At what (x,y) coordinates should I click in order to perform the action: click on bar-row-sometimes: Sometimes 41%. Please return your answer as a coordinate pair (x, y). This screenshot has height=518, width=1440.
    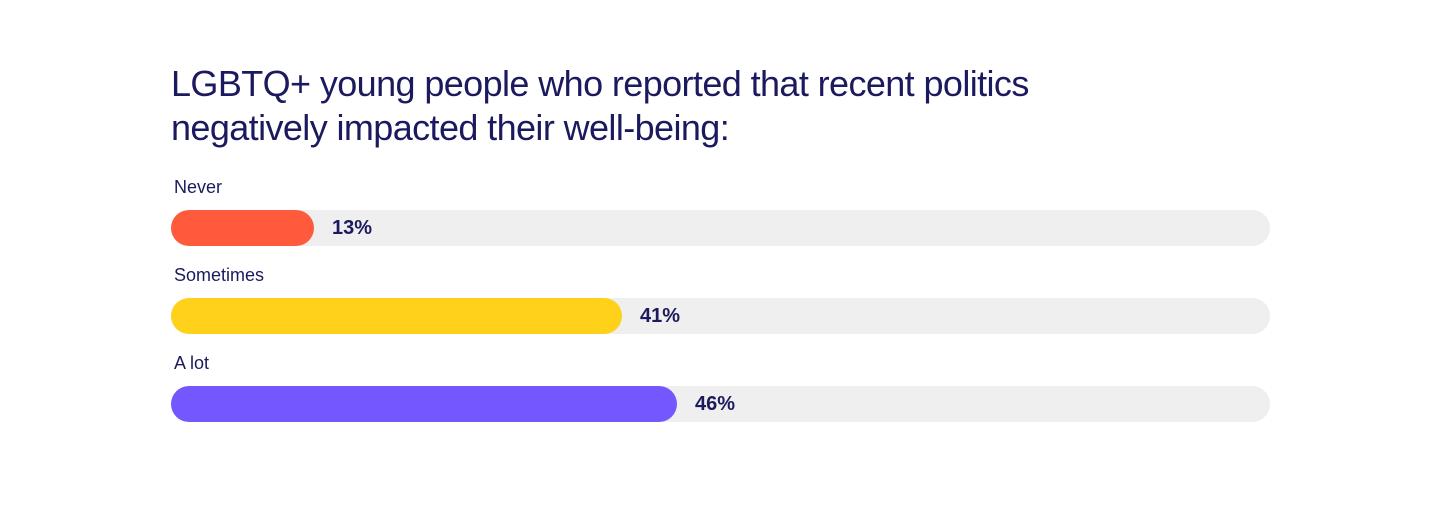
    Looking at the image, I should click on (720, 308).